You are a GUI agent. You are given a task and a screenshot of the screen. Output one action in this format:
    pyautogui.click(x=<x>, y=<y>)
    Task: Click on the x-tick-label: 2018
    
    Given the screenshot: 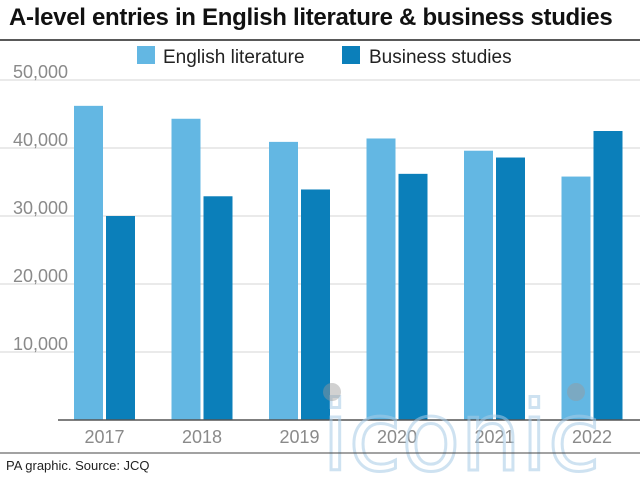 What is the action you would take?
    pyautogui.click(x=202, y=437)
    